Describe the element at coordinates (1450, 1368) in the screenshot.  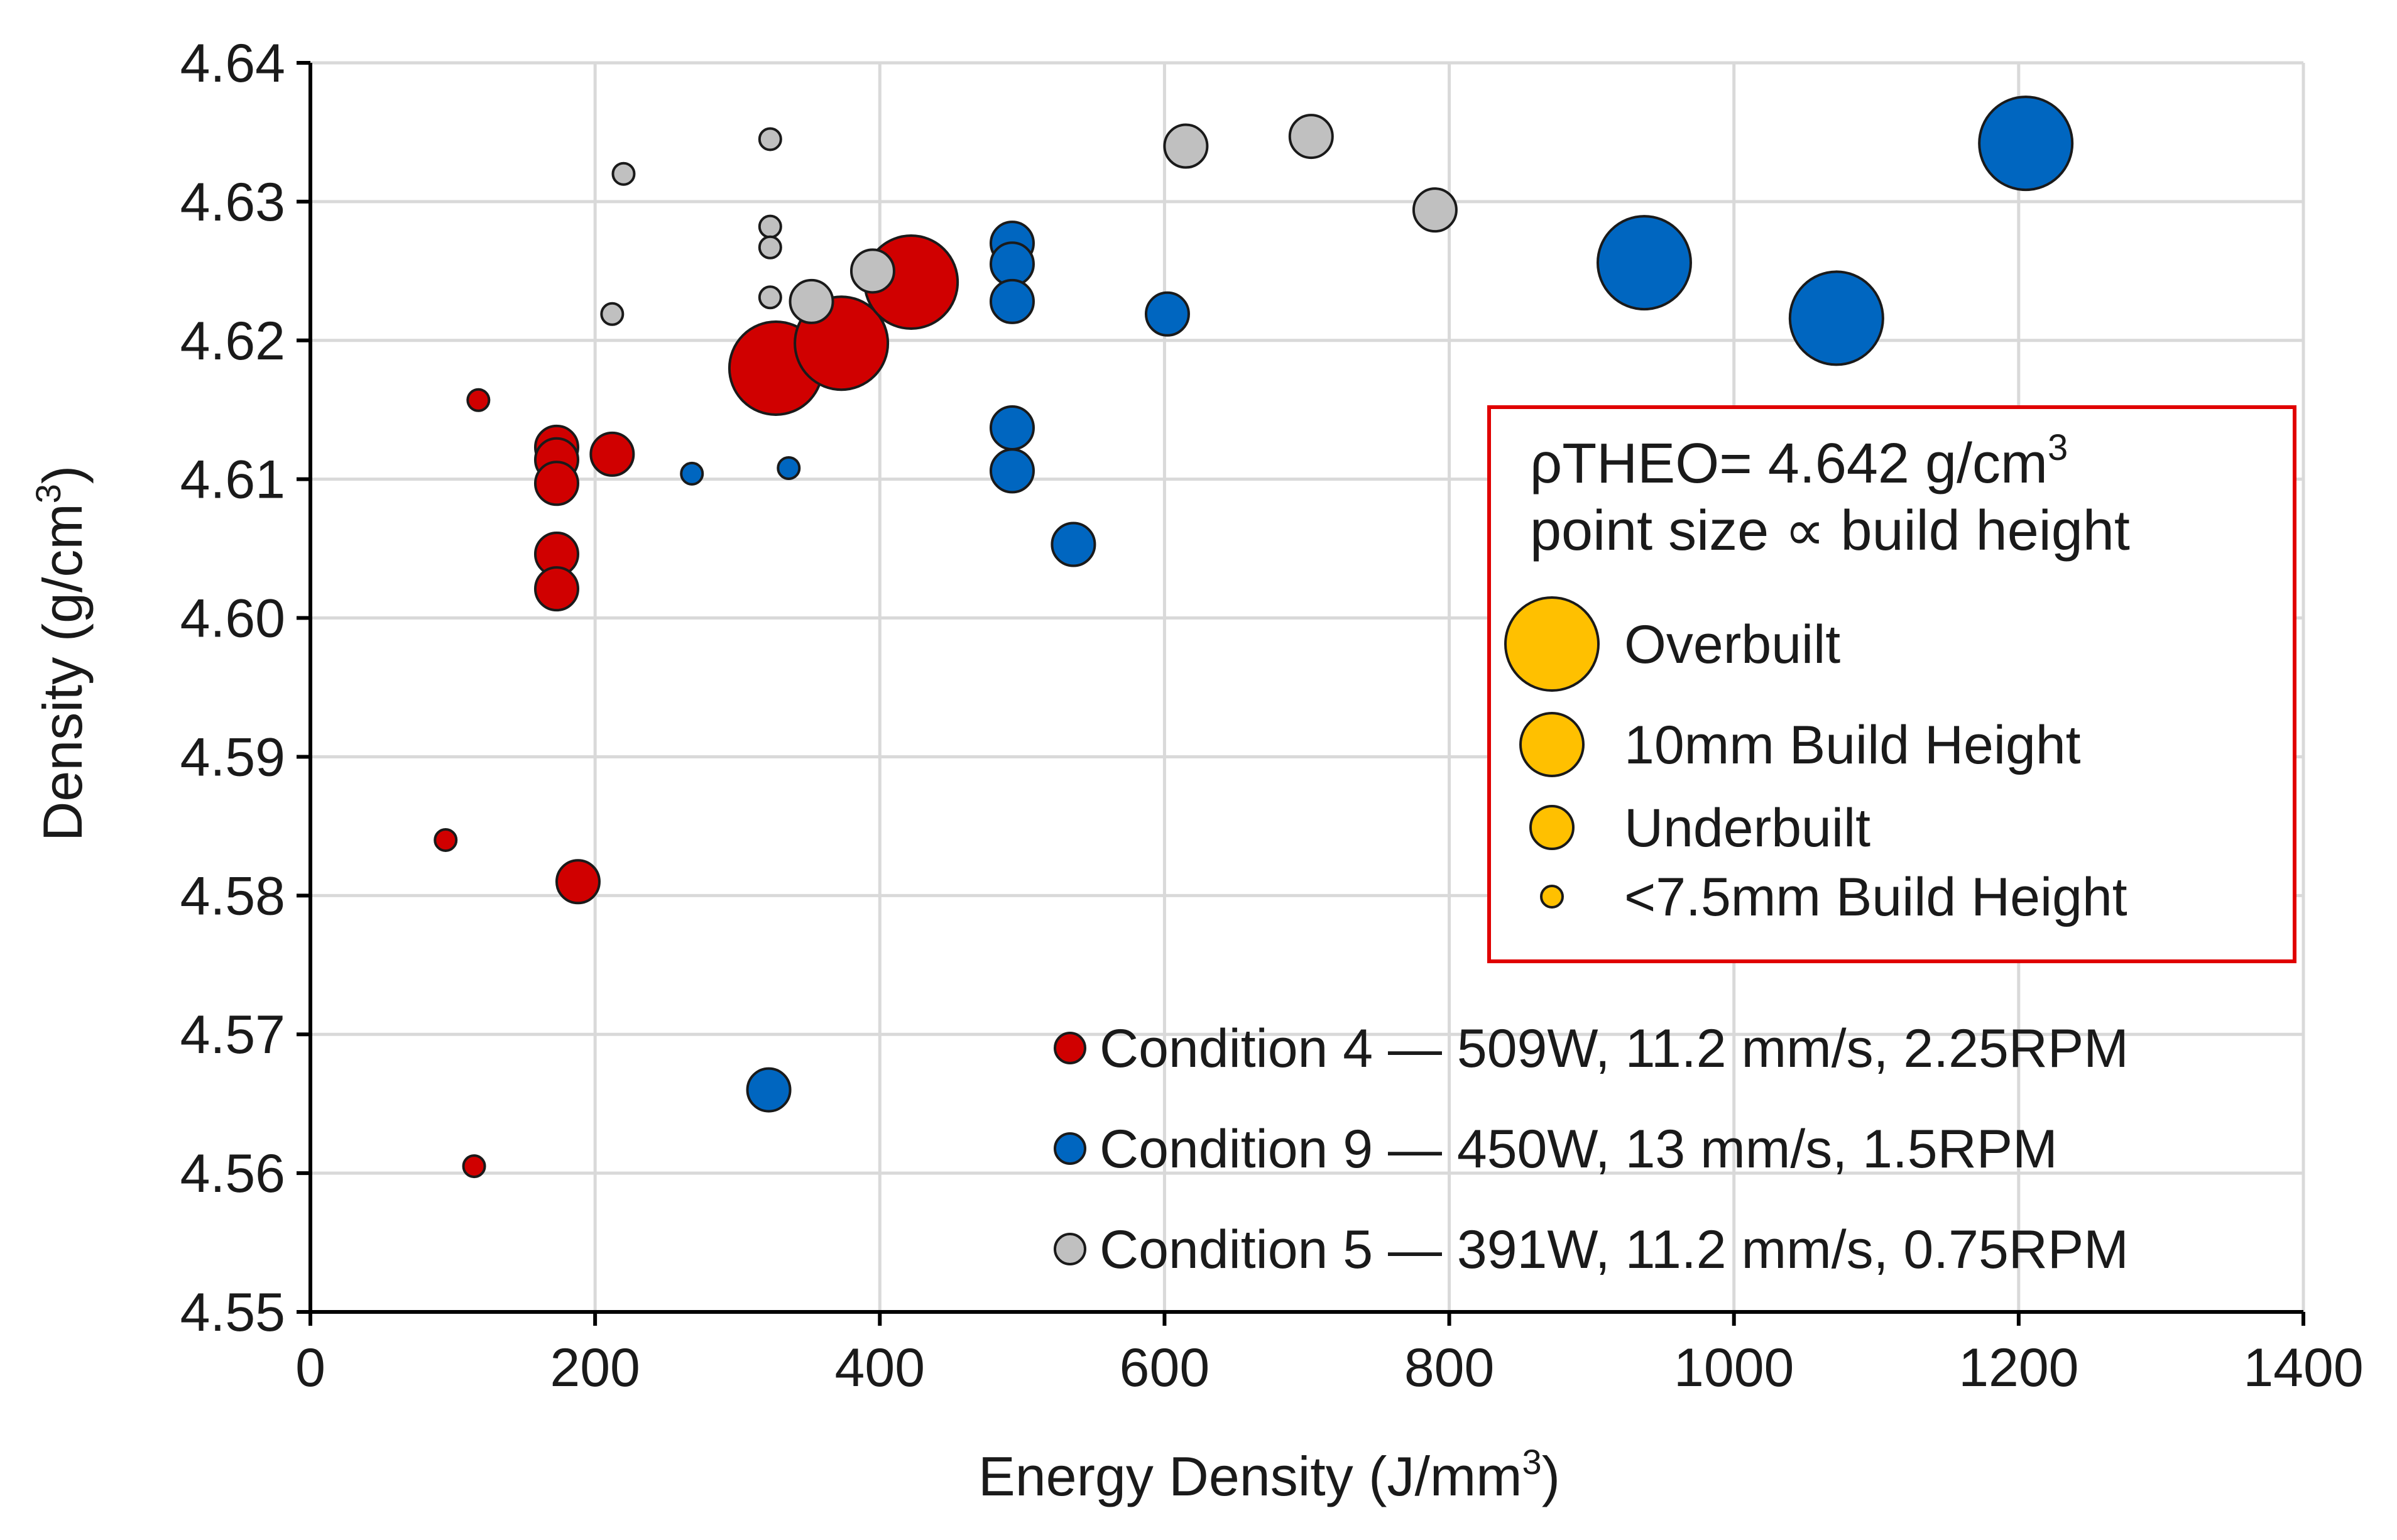
I see `x-tick-label: 800` at that location.